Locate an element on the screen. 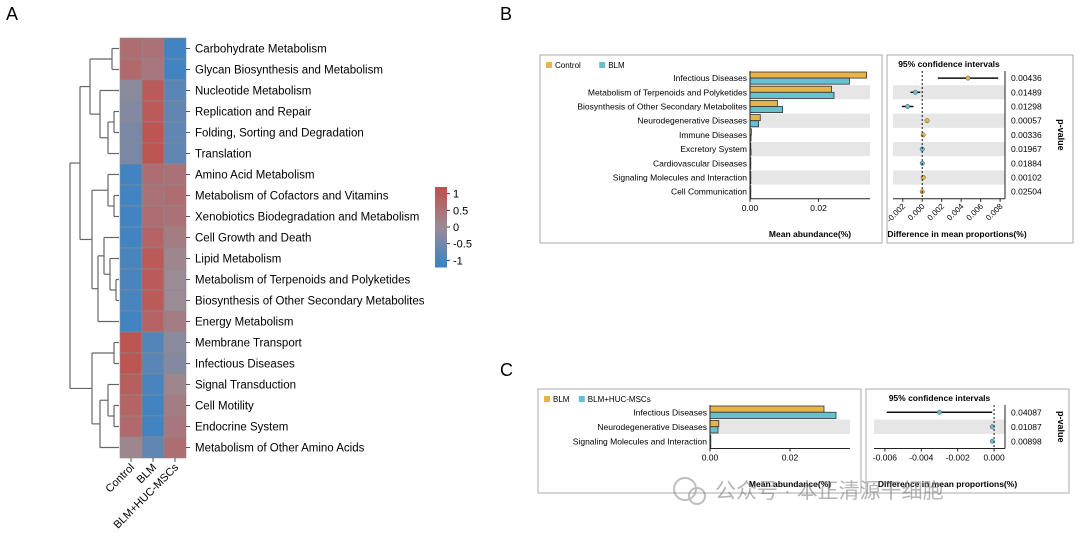  heatmap-column-label: Control is located at coordinates (121, 479).